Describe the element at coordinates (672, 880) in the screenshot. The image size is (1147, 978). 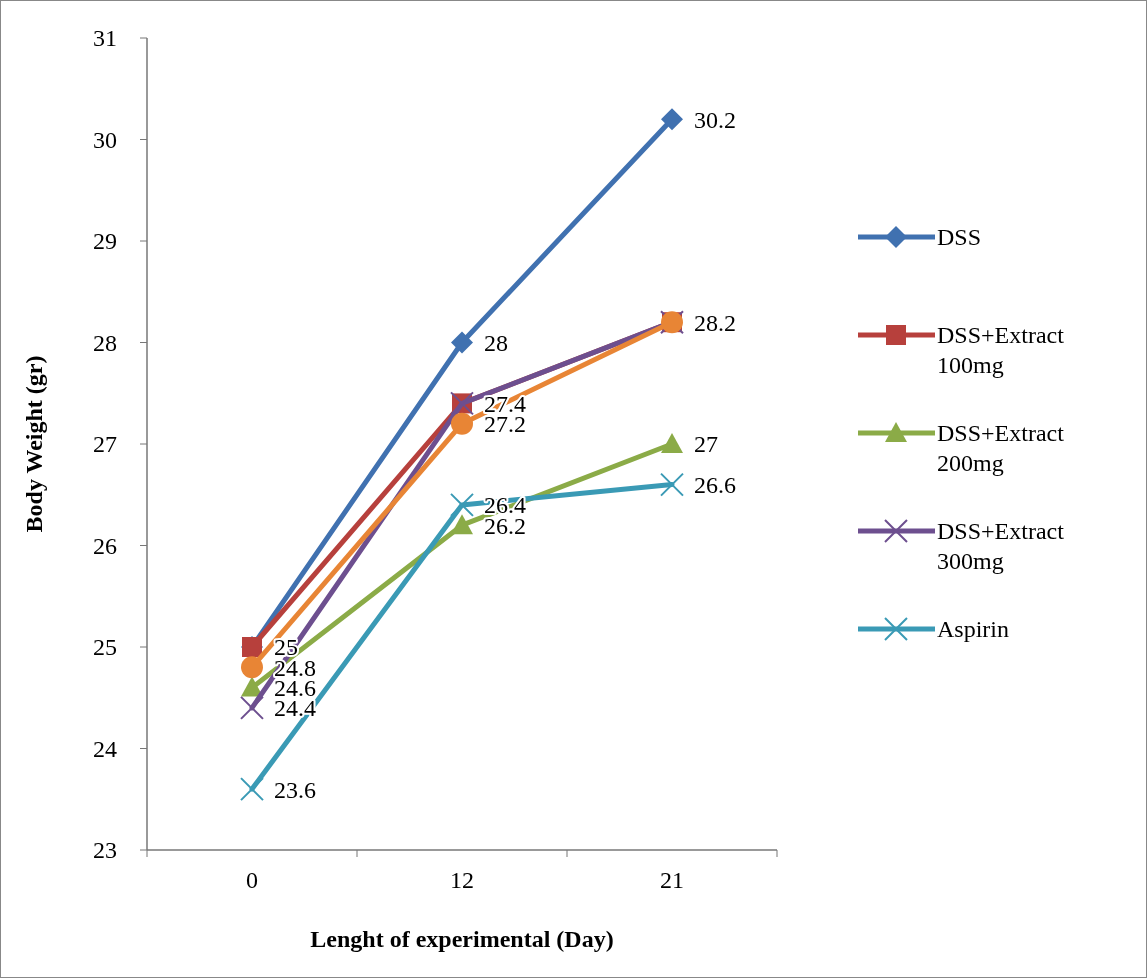
I see `x-tick-label: 21` at that location.